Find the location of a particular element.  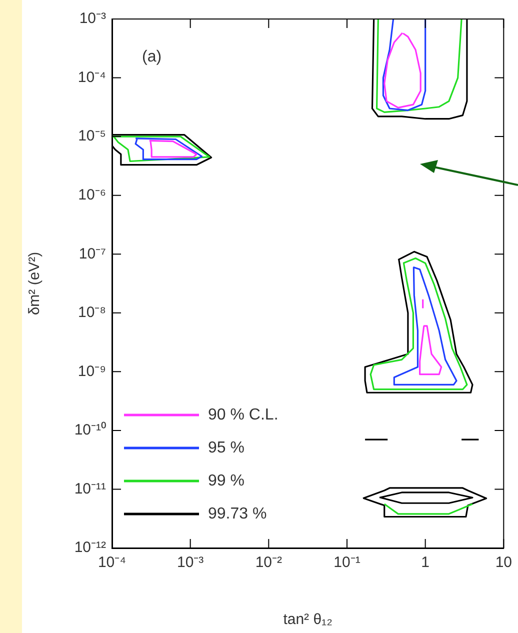

x-tick-label: 10⁻² is located at coordinates (268, 563).